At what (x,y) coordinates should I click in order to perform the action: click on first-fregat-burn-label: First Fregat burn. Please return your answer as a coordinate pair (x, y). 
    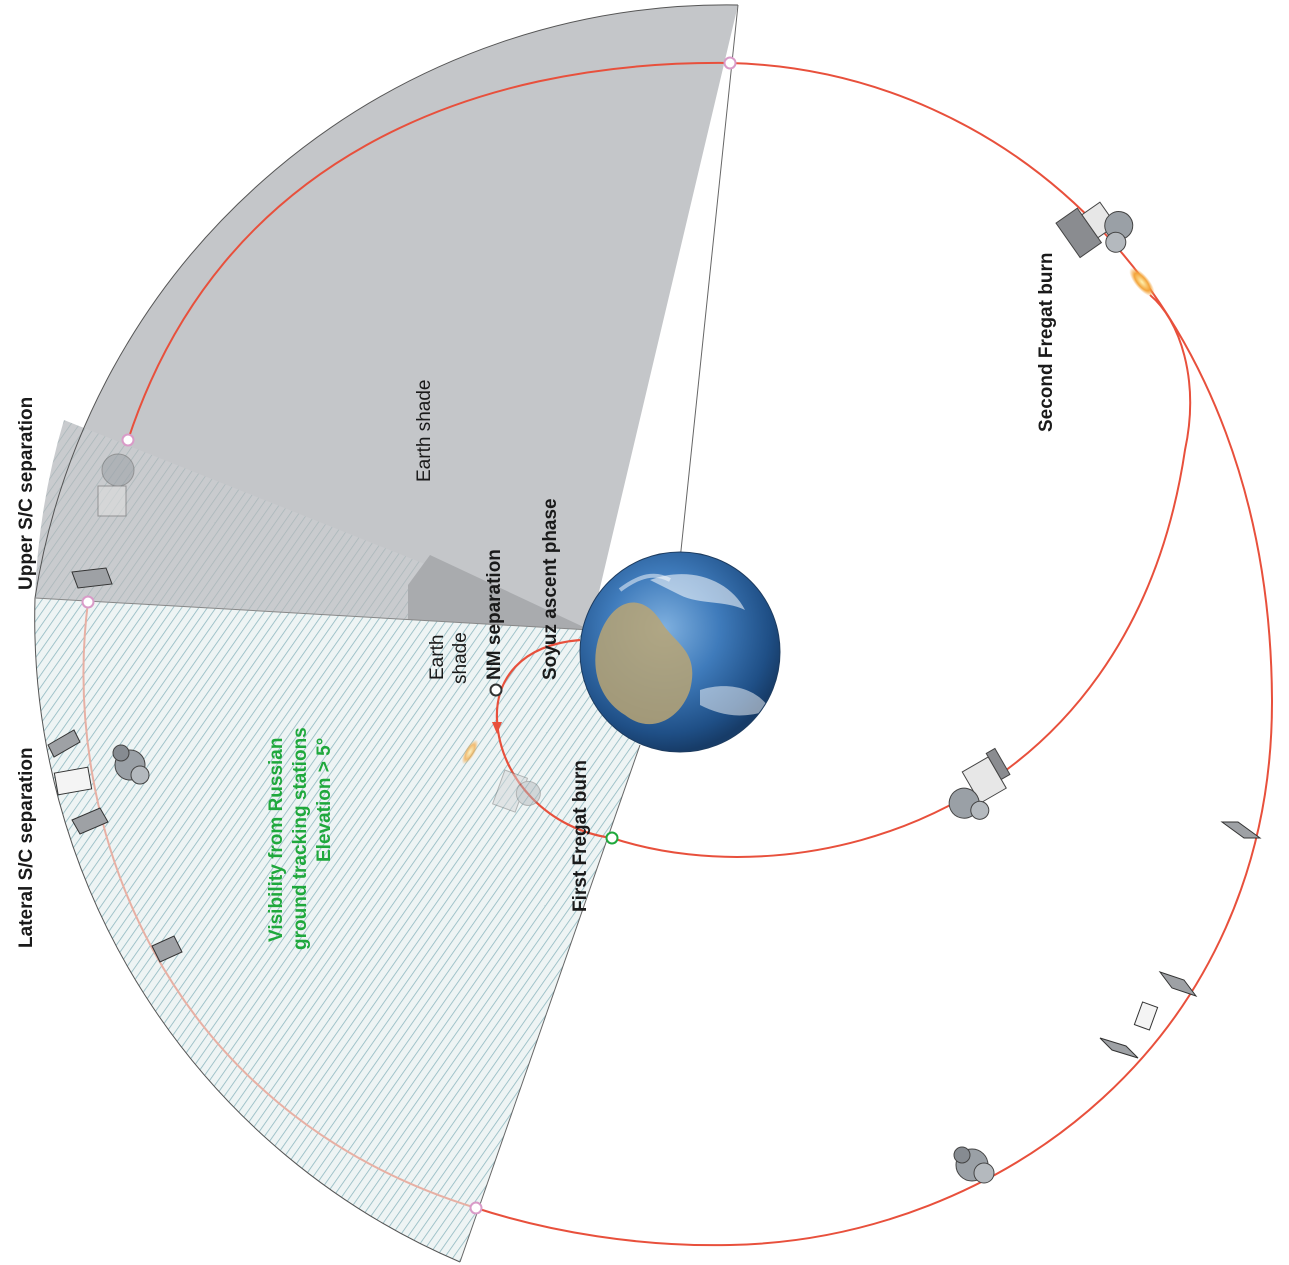
    Looking at the image, I should click on (580, 836).